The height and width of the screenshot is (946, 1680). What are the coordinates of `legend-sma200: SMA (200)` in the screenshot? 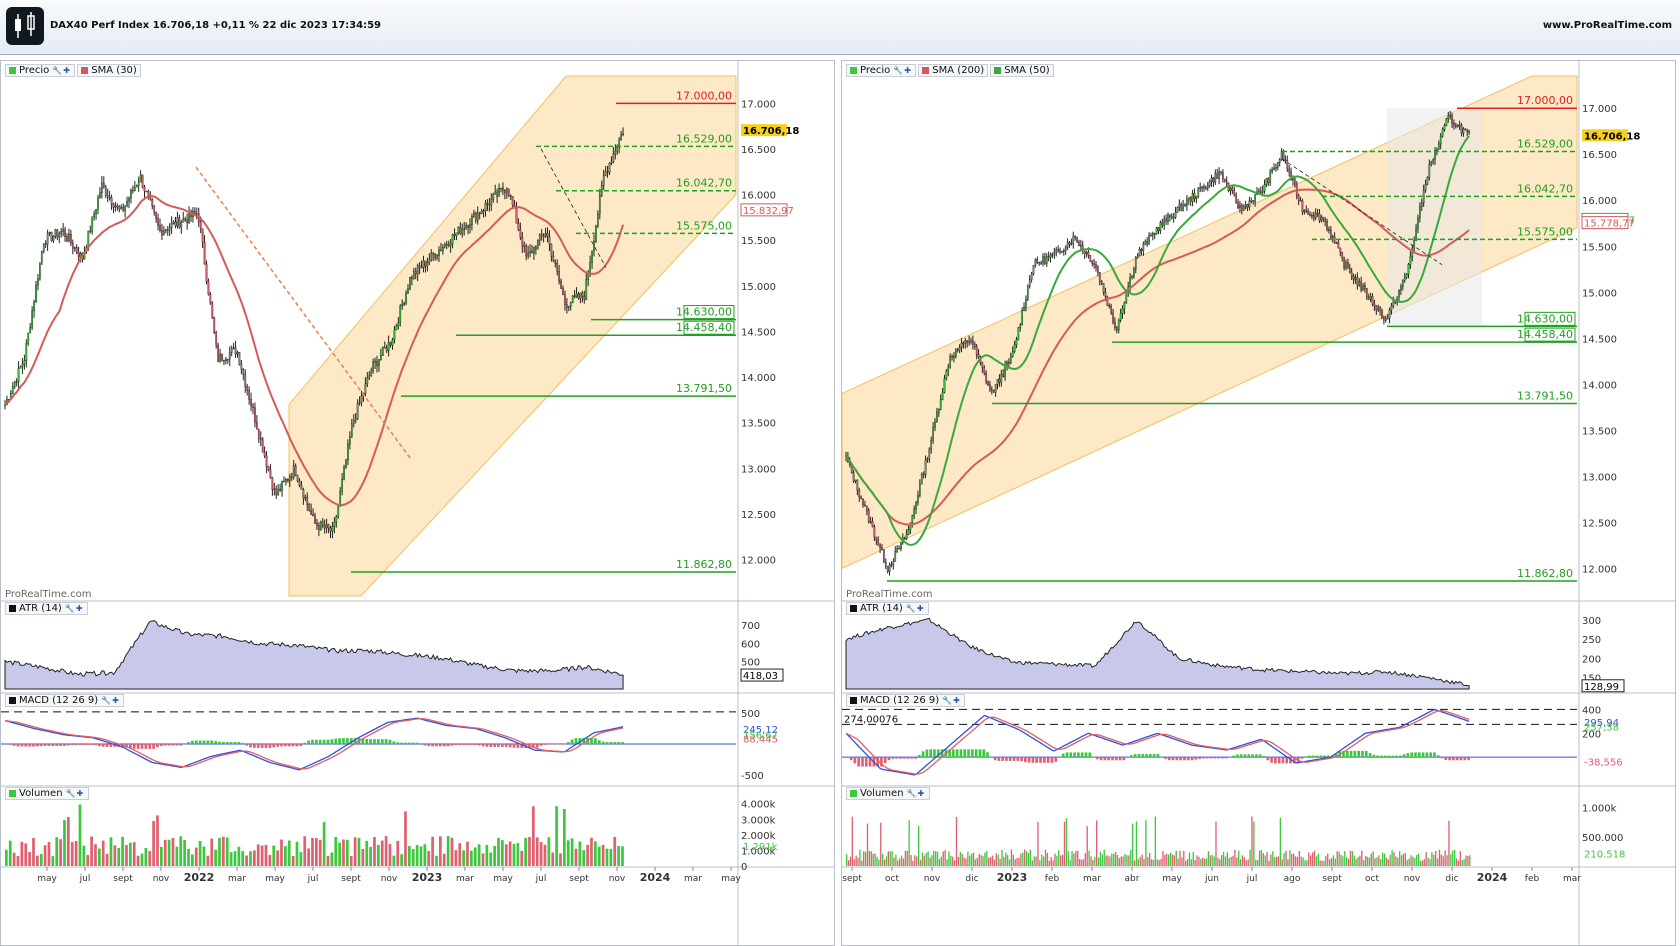 It's located at (953, 70).